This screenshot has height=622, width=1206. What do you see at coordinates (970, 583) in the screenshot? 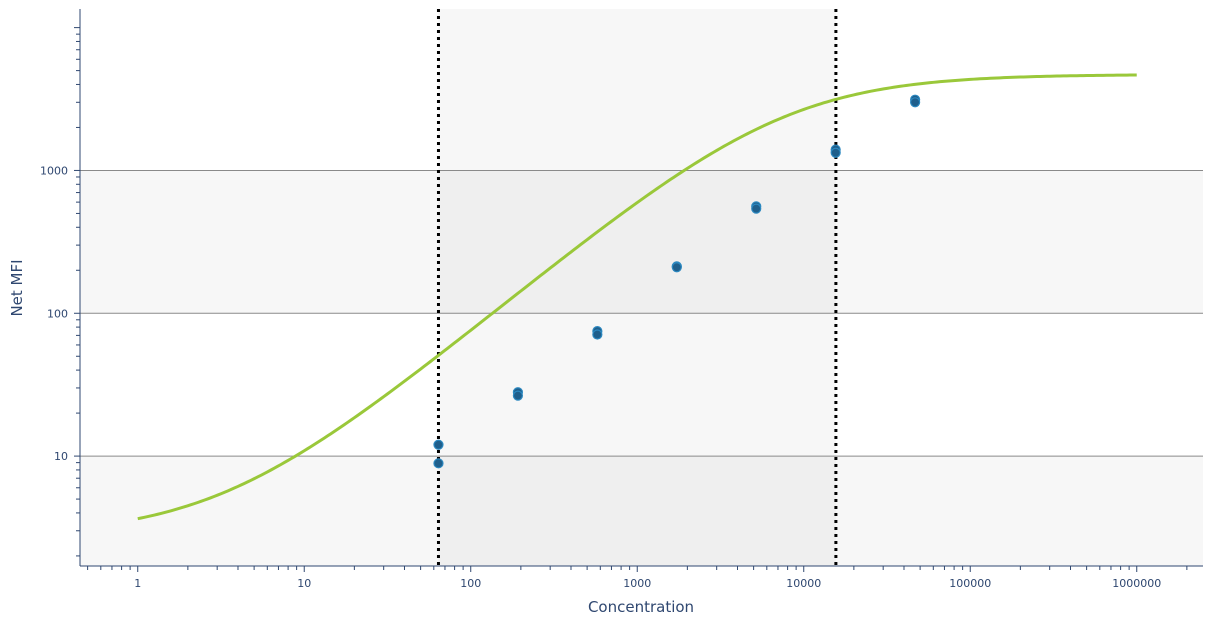
I see `x-tick-label: 100000` at bounding box center [970, 583].